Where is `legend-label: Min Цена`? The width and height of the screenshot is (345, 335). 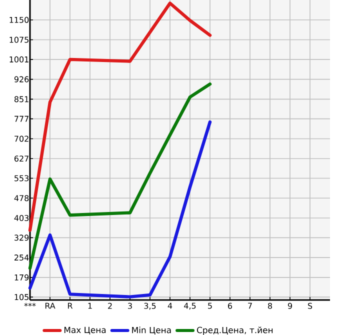 legend-label: Min Цена is located at coordinates (151, 330).